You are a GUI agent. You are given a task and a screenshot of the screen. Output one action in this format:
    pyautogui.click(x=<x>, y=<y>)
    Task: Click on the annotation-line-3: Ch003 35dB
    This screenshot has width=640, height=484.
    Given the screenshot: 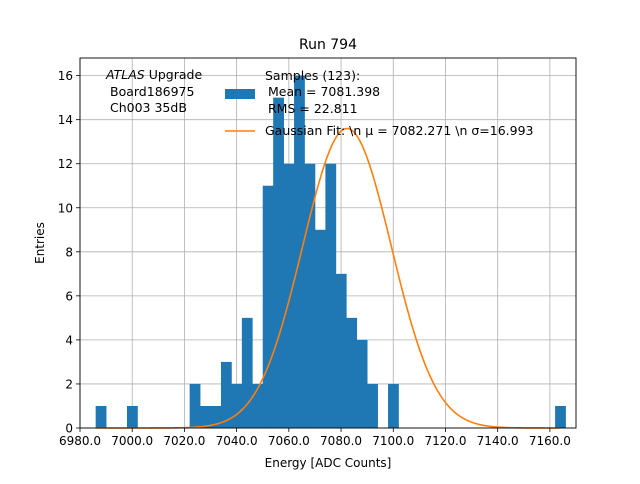 What is the action you would take?
    pyautogui.click(x=148, y=107)
    